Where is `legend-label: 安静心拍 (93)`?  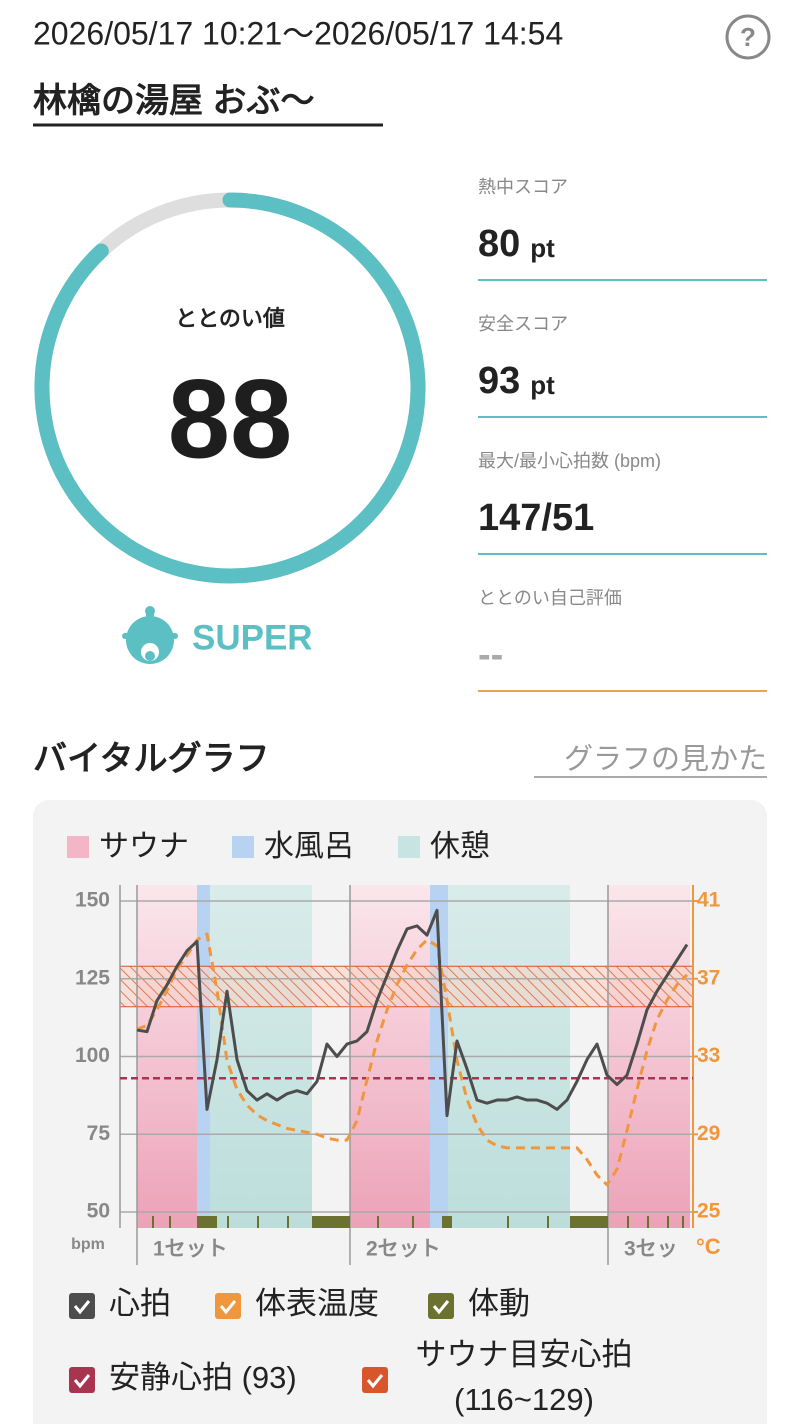 legend-label: 安静心拍 (93) is located at coordinates (203, 1377).